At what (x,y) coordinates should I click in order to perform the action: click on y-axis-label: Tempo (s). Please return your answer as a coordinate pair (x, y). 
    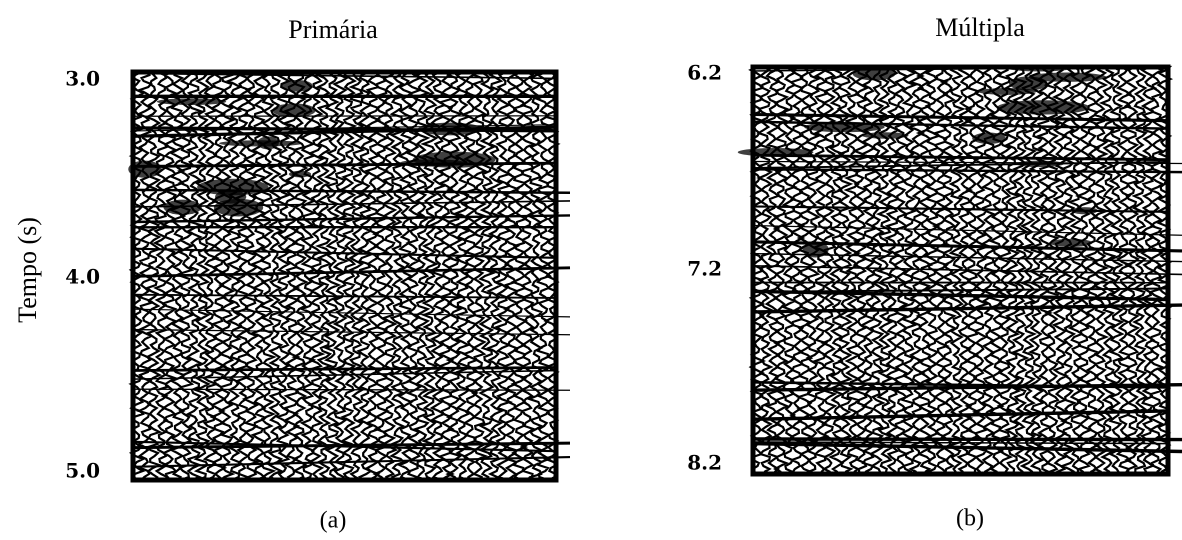
    Looking at the image, I should click on (27, 270).